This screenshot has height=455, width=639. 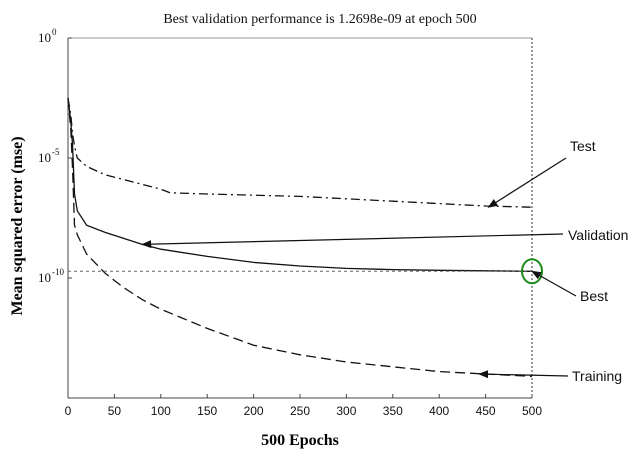 I want to click on x-tick-label: 300, so click(x=346, y=411).